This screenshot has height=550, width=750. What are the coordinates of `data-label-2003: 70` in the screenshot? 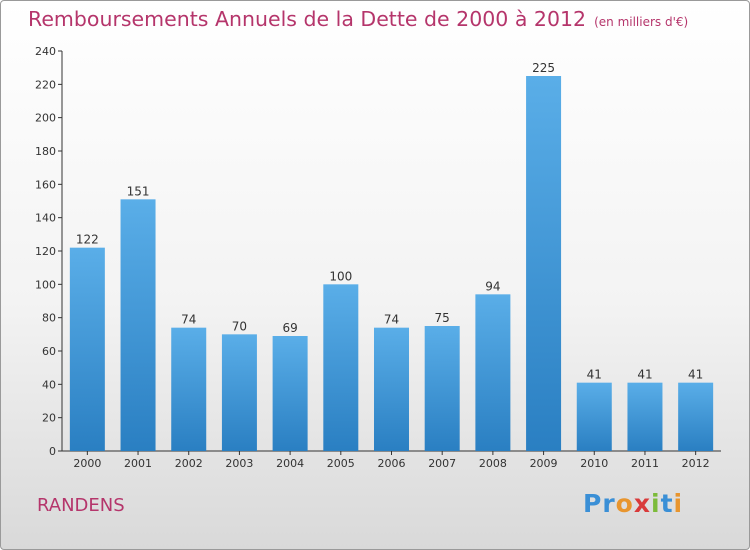 It's located at (239, 326).